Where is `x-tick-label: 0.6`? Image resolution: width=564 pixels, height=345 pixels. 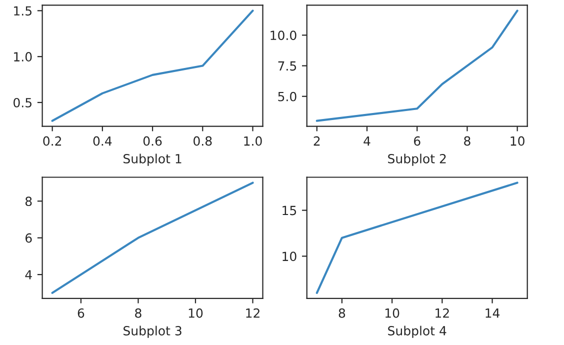 x-tick-label: 0.6 is located at coordinates (152, 141).